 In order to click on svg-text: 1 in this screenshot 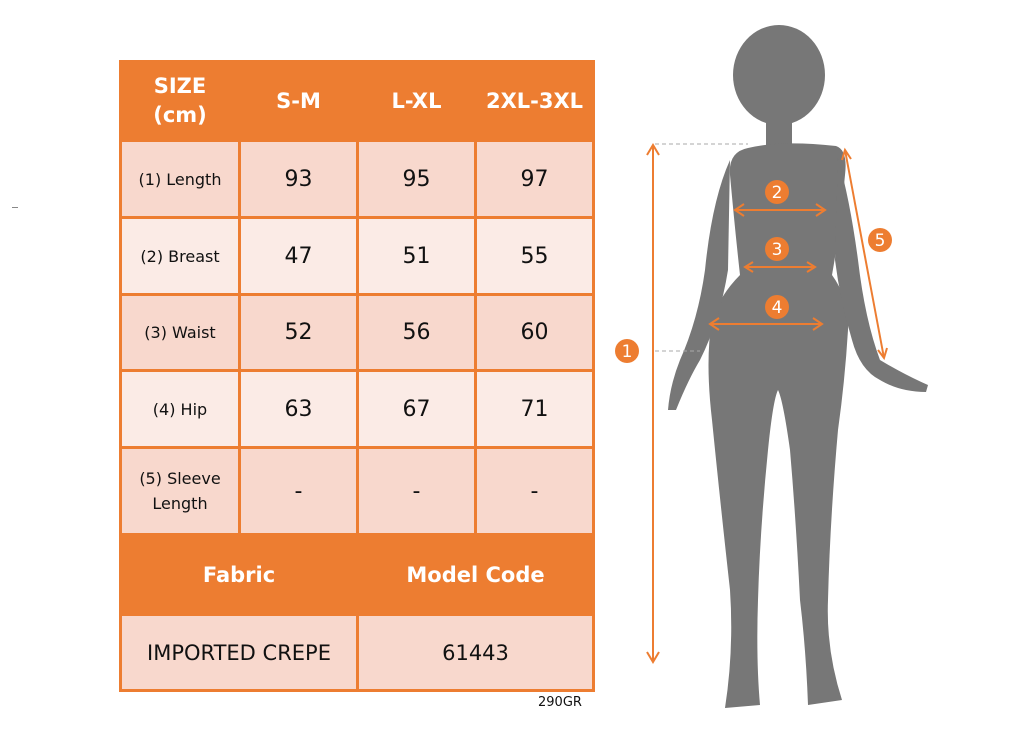, I will do `click(627, 352)`.